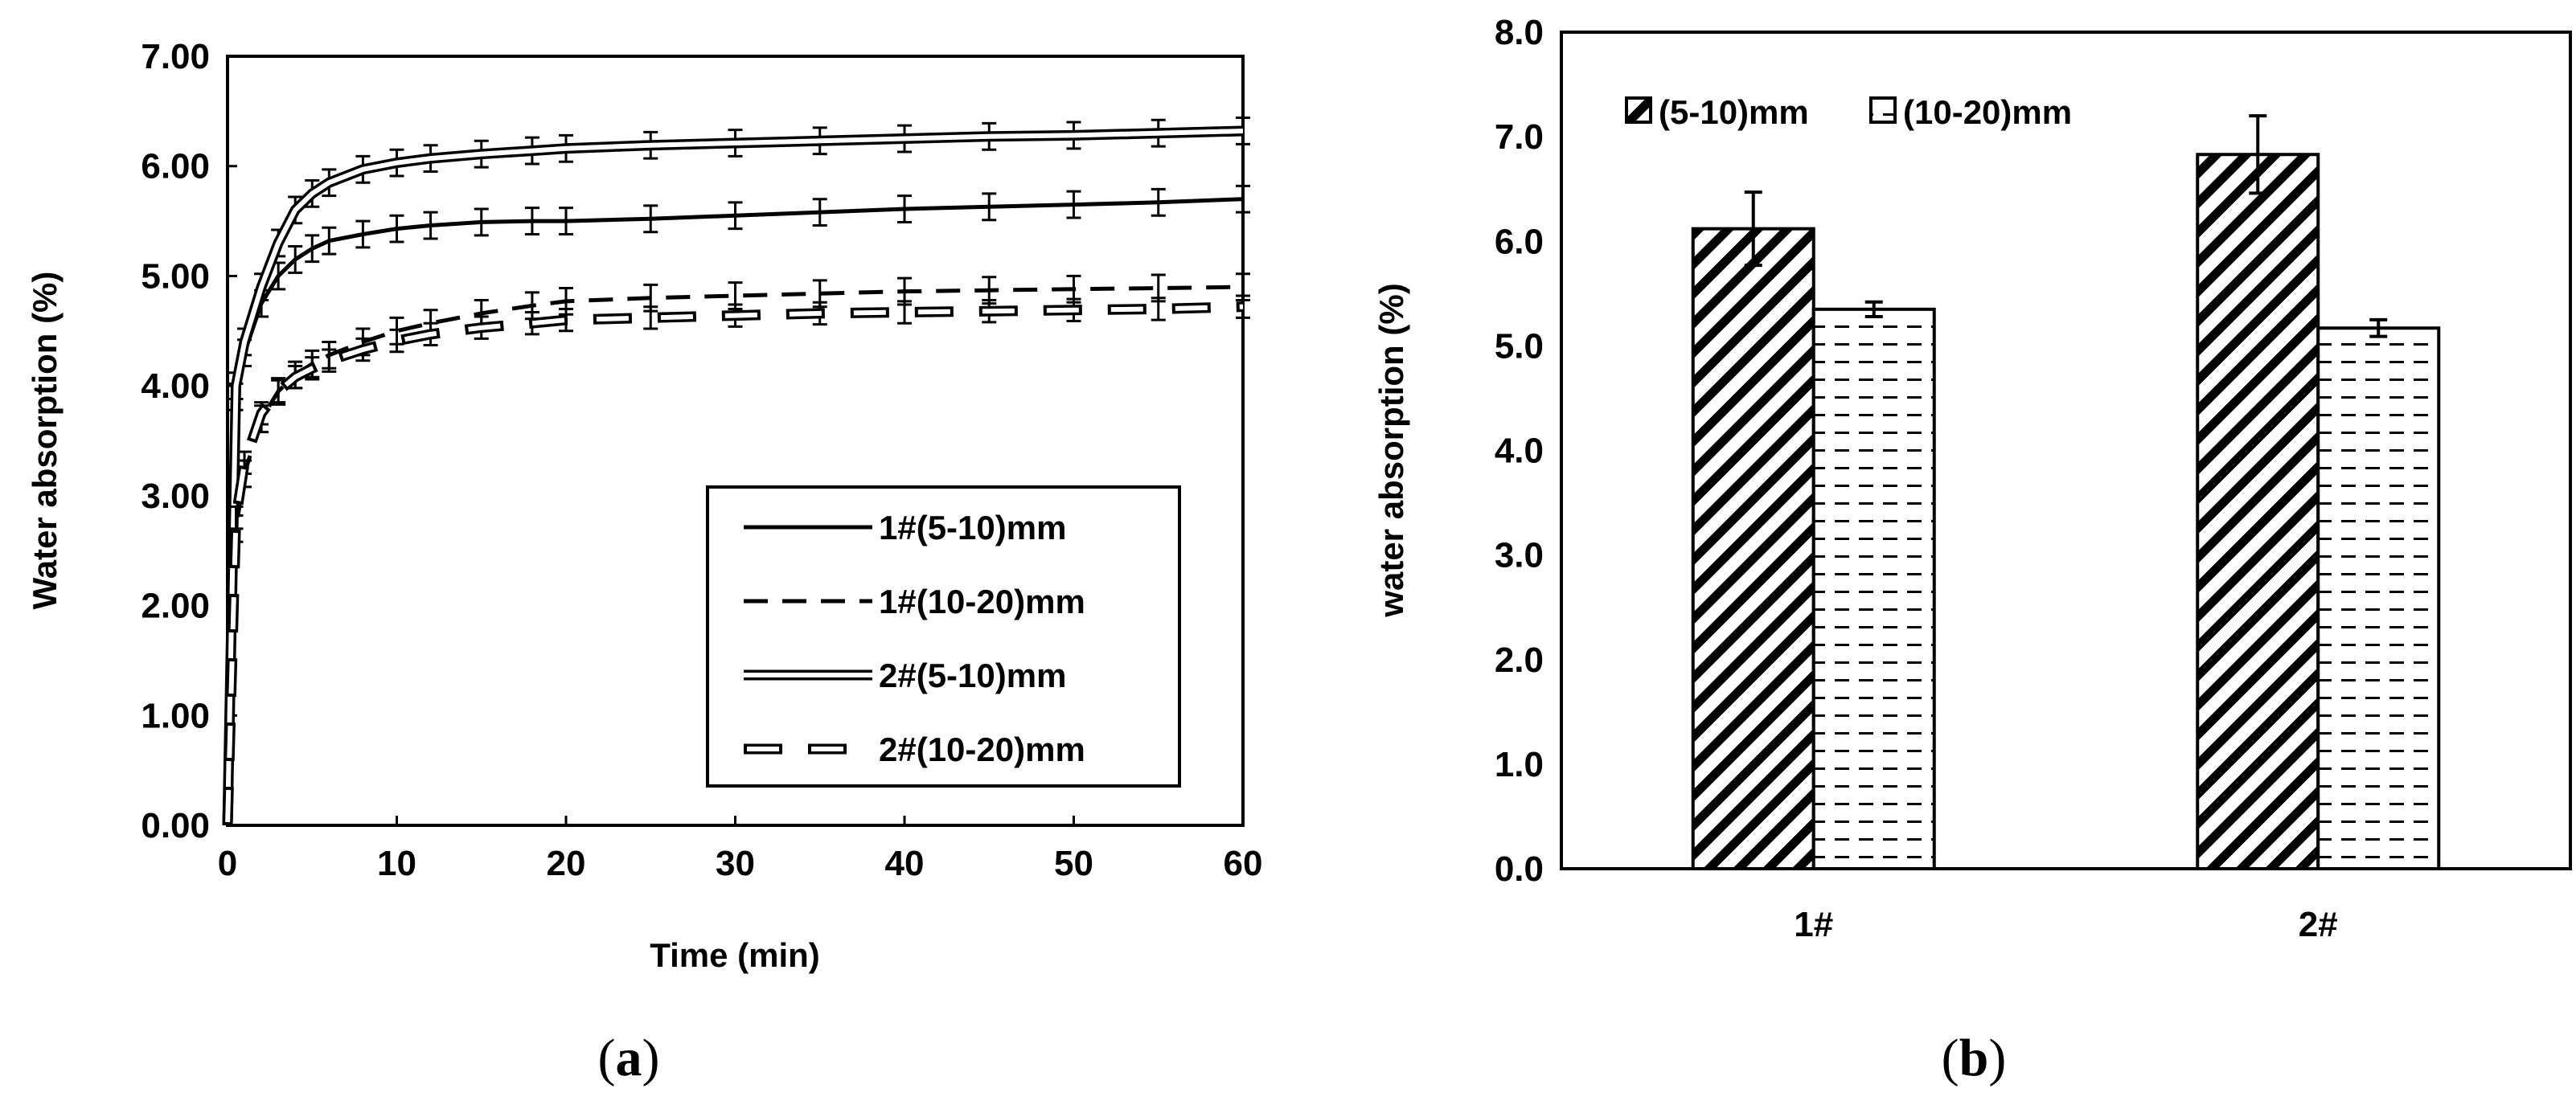 The width and height of the screenshot is (2576, 1105). What do you see at coordinates (1519, 346) in the screenshot?
I see `y-tick-label-b: 5.0` at bounding box center [1519, 346].